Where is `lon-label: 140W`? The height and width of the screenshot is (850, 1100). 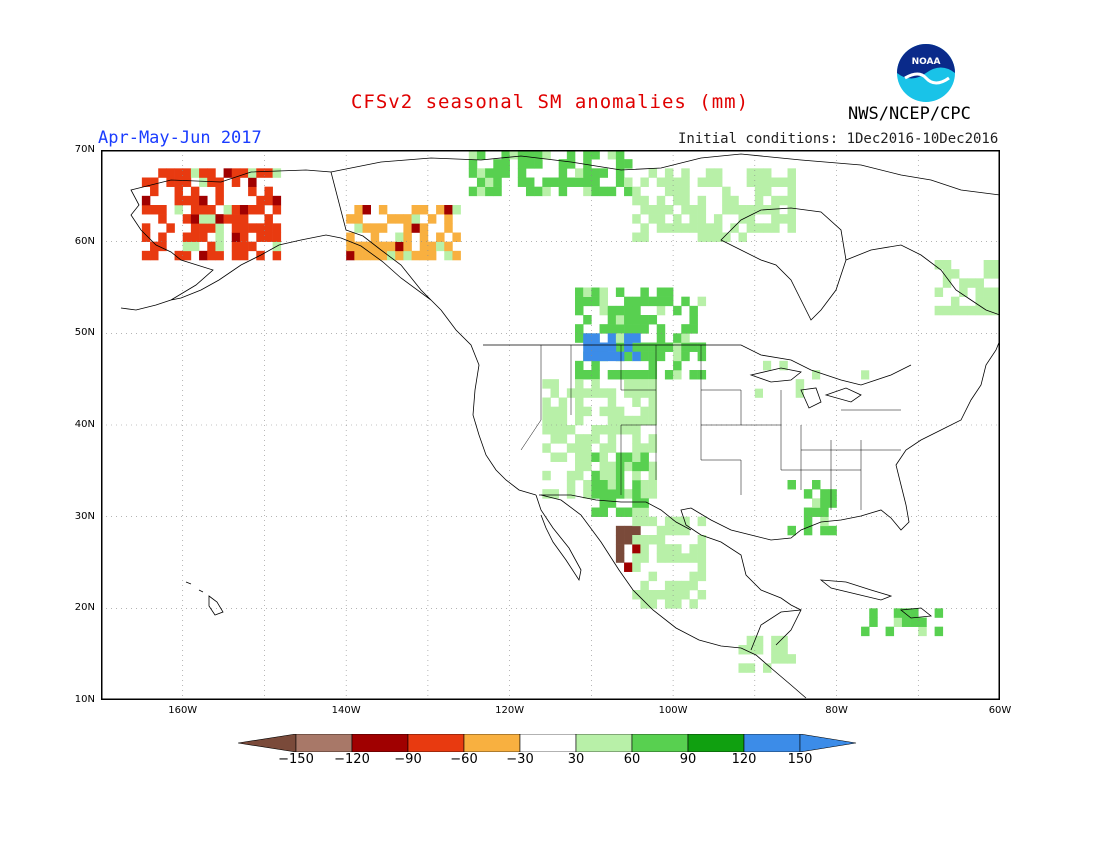
lon-label: 140W is located at coordinates (346, 710).